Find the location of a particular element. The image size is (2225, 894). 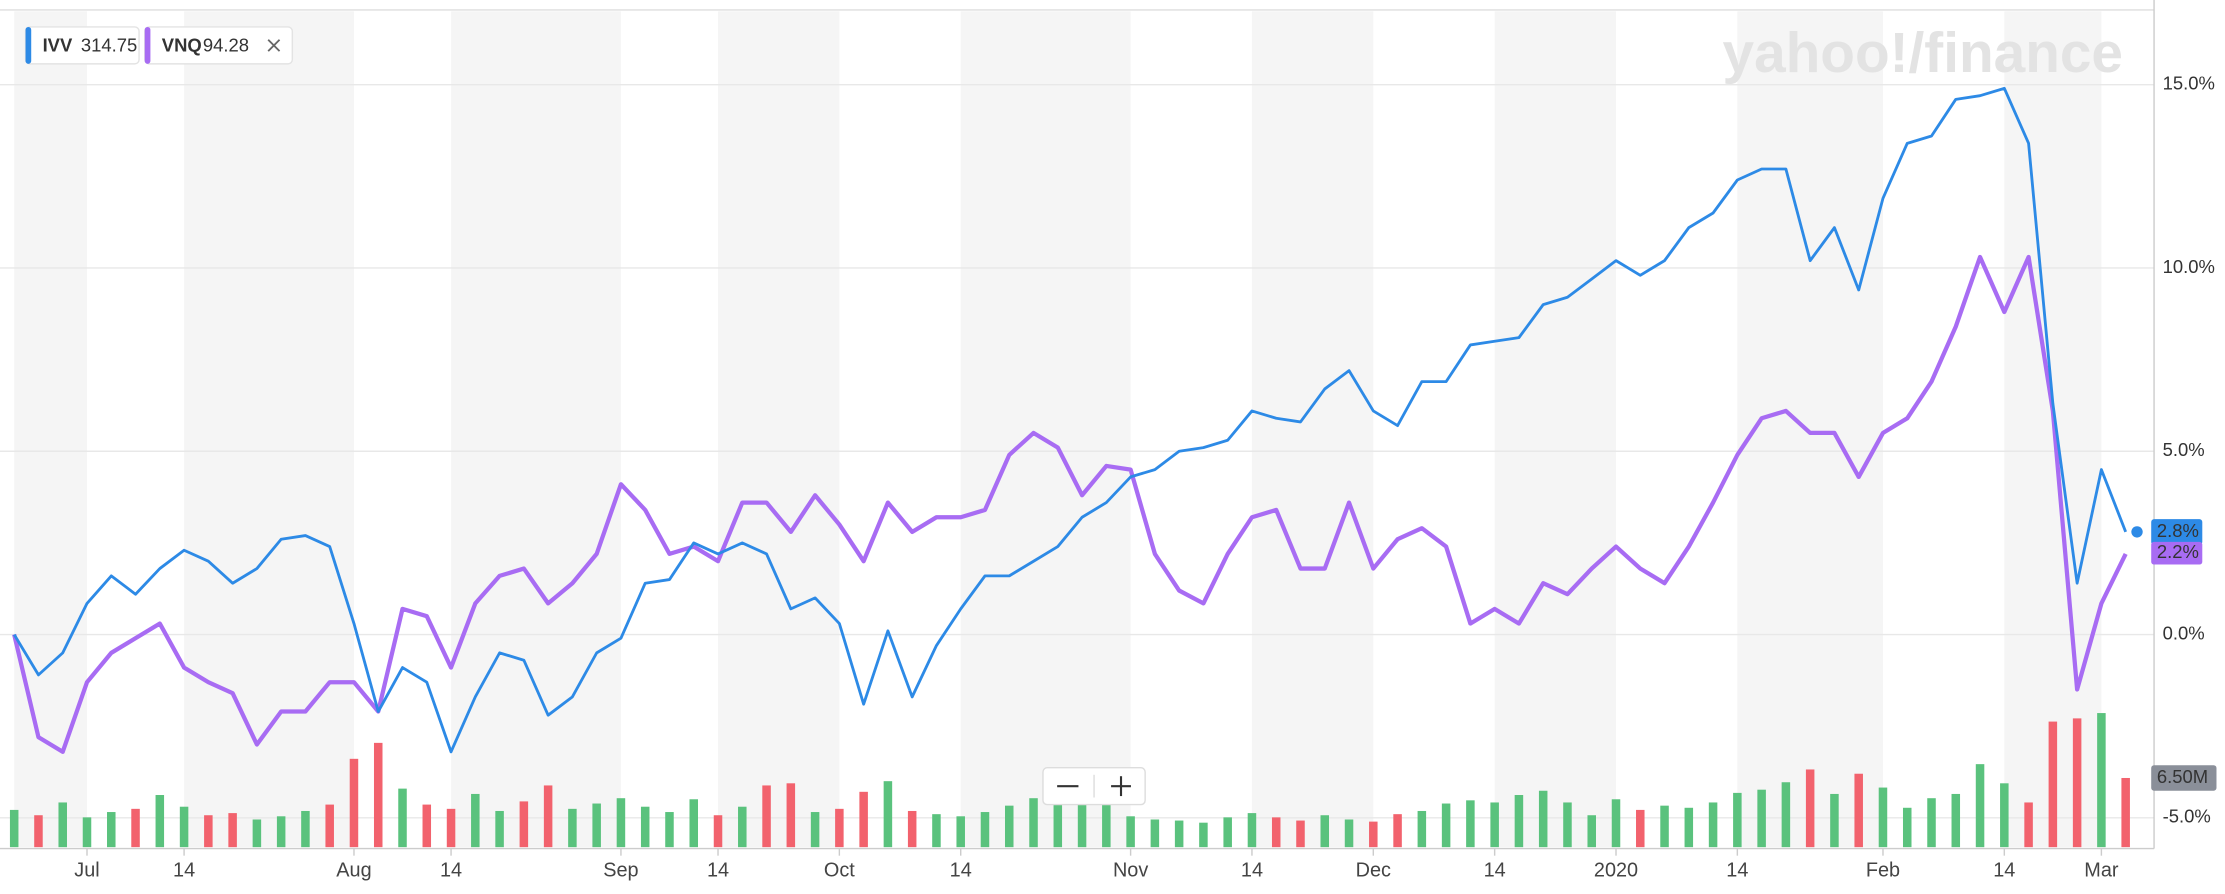

end-label: 2.8% is located at coordinates (2178, 530).